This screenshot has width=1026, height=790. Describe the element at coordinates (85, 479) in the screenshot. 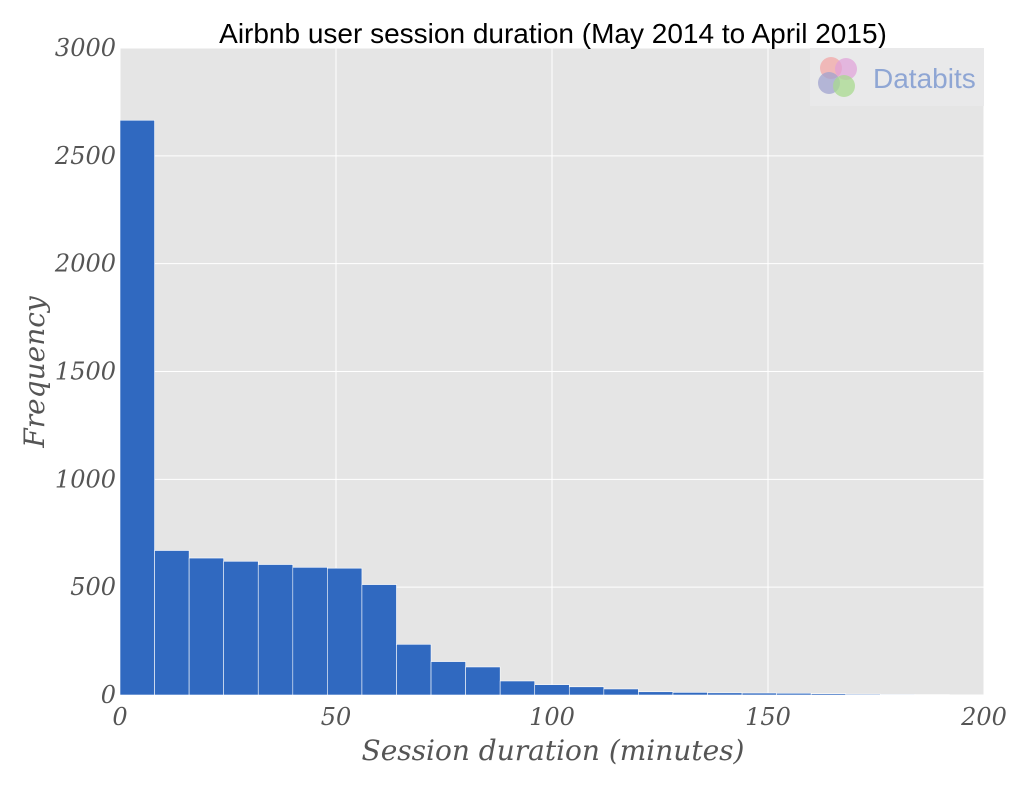

I see `y-tick-label: 1000` at that location.